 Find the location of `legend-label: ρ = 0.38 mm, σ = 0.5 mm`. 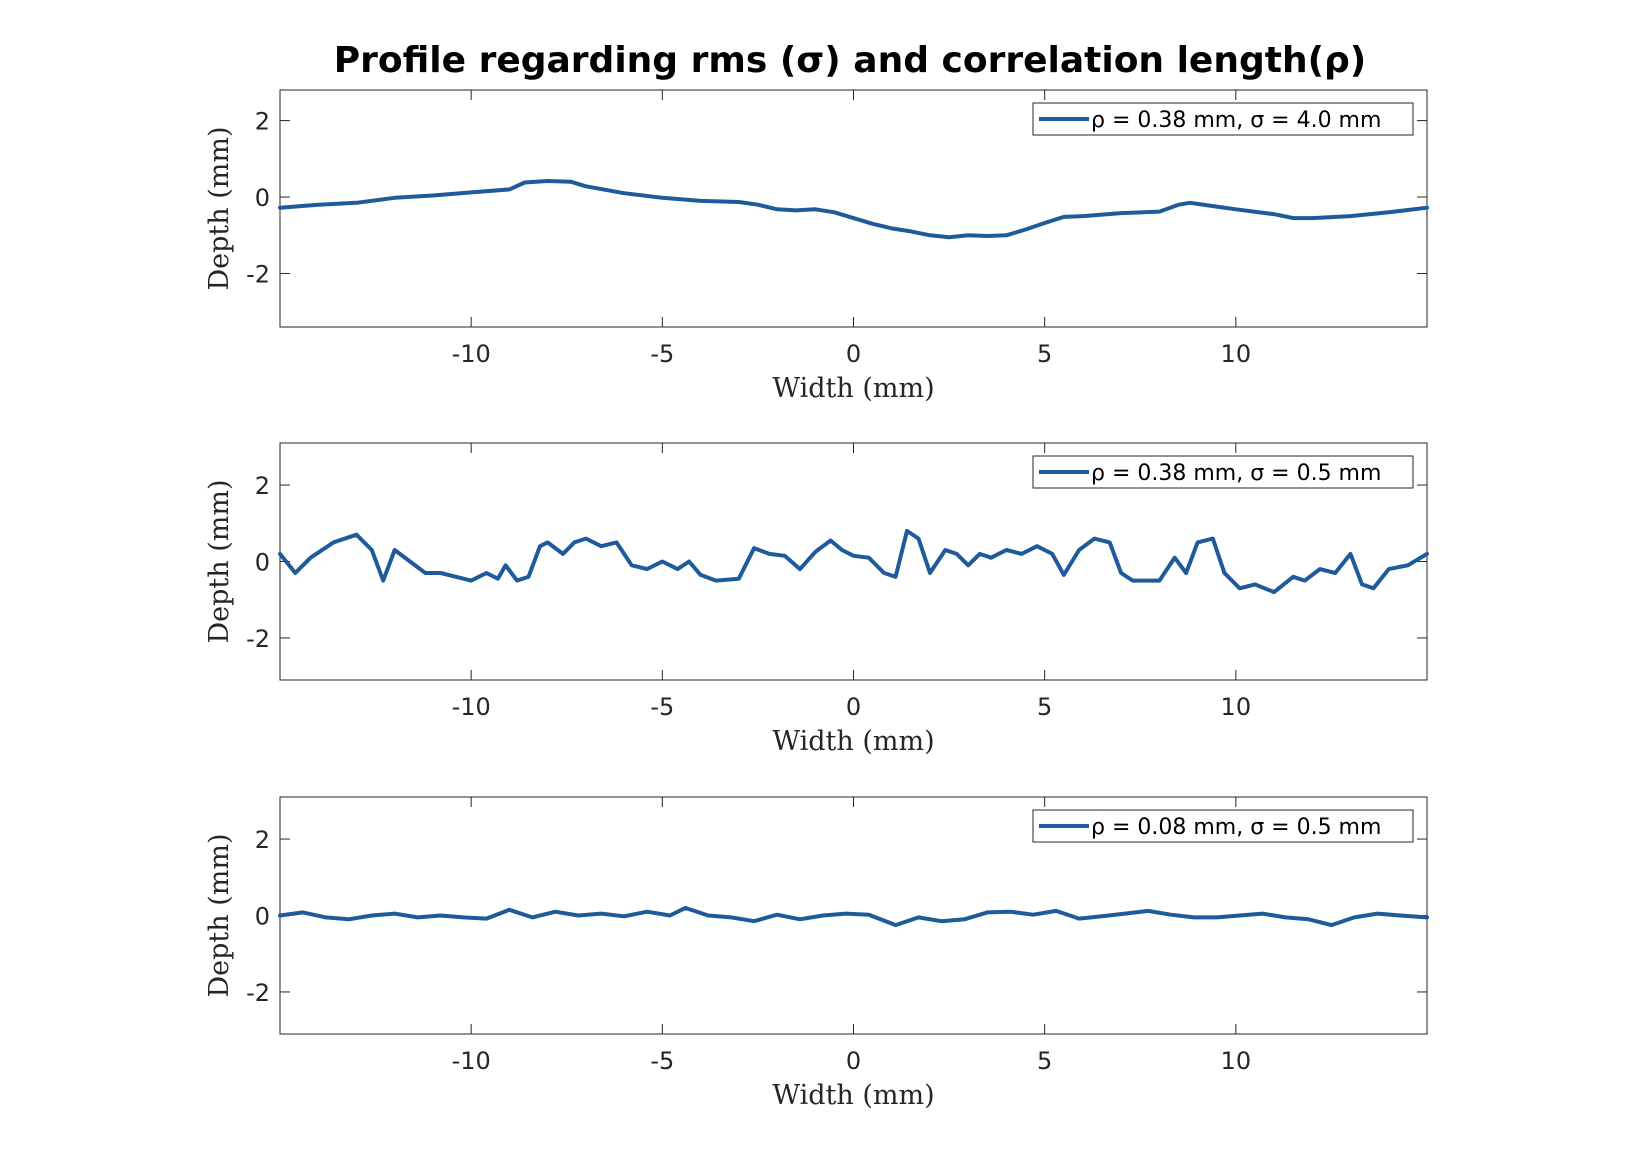

legend-label: ρ = 0.38 mm, σ = 0.5 mm is located at coordinates (1236, 473).